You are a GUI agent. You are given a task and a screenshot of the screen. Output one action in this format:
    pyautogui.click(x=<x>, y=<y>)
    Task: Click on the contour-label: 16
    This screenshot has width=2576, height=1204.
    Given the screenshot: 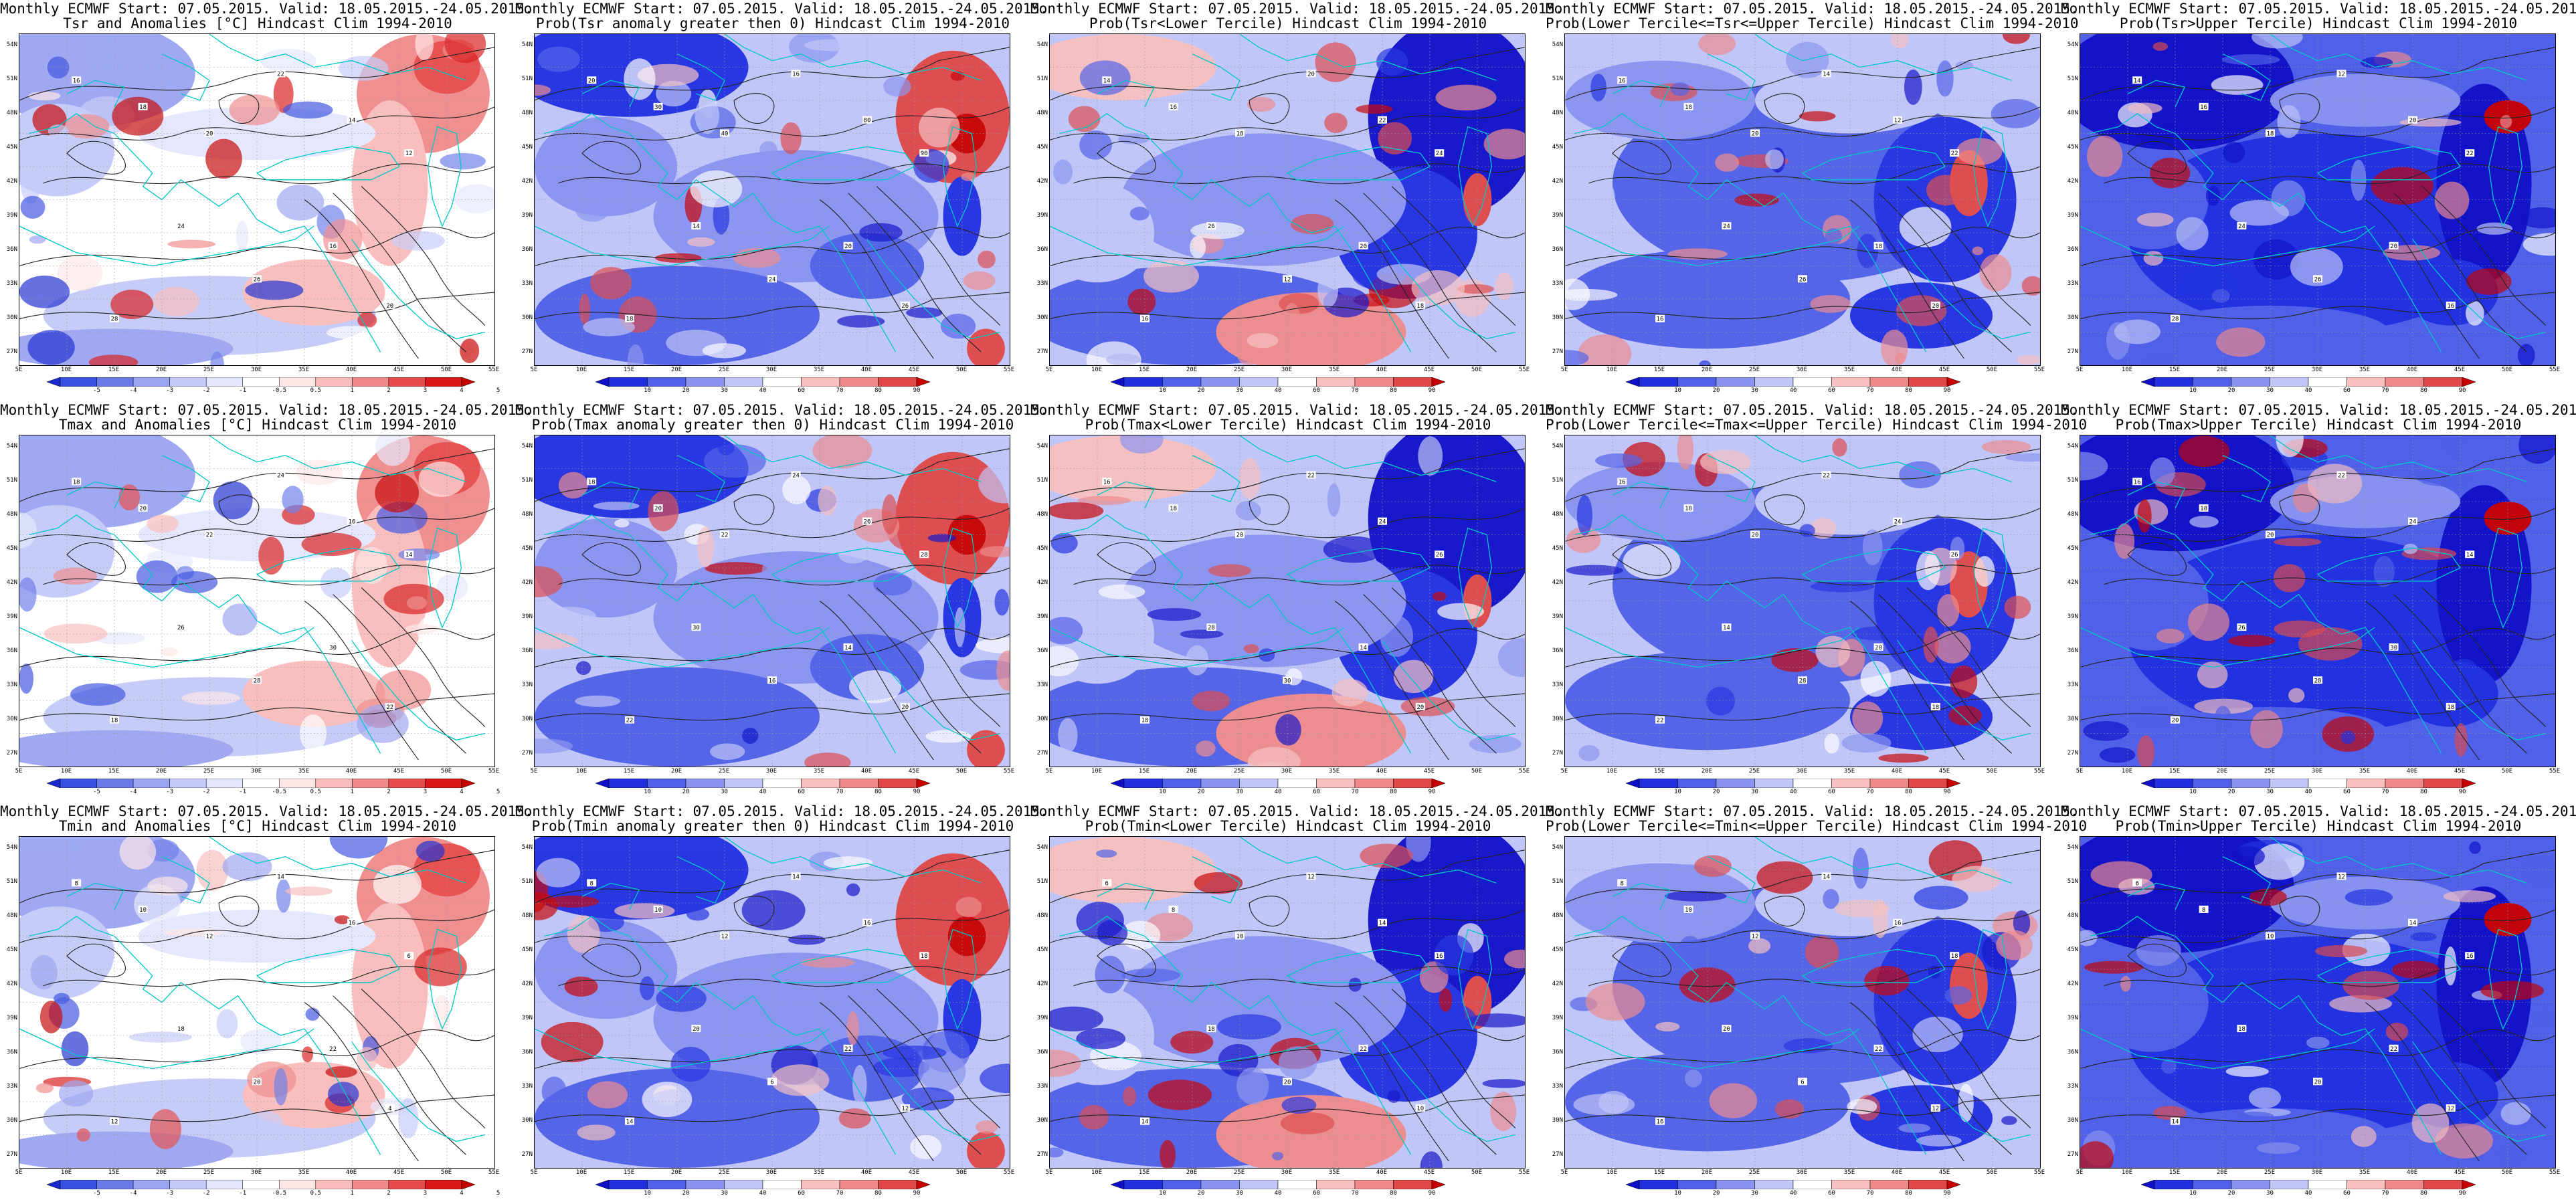 What is the action you would take?
    pyautogui.click(x=2204, y=106)
    